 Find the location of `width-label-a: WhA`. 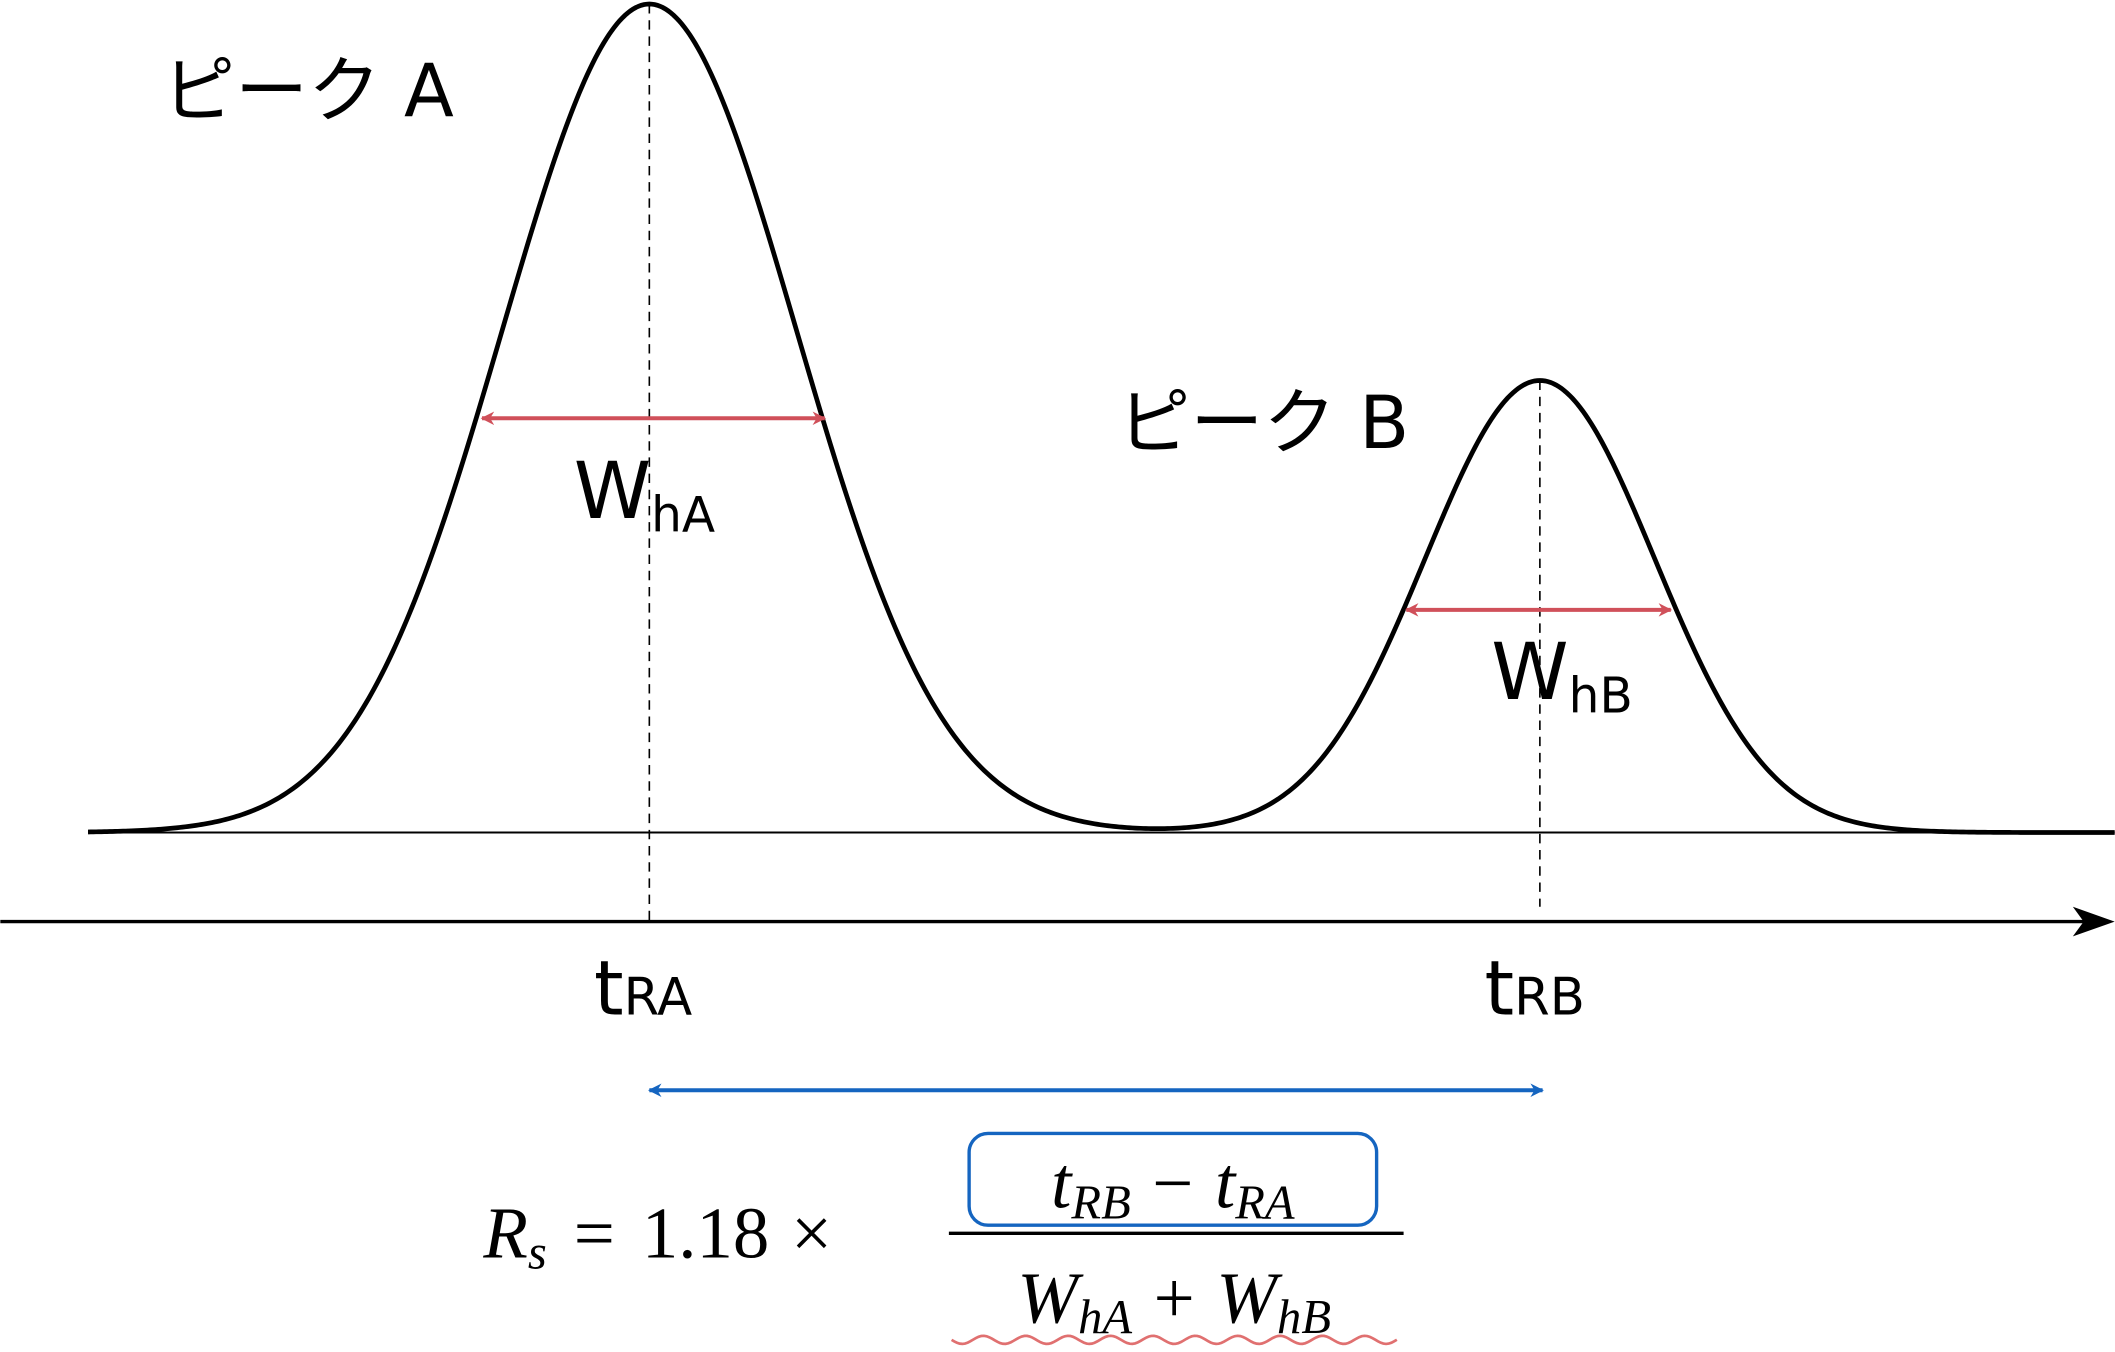

width-label-a: WhA is located at coordinates (644, 494).